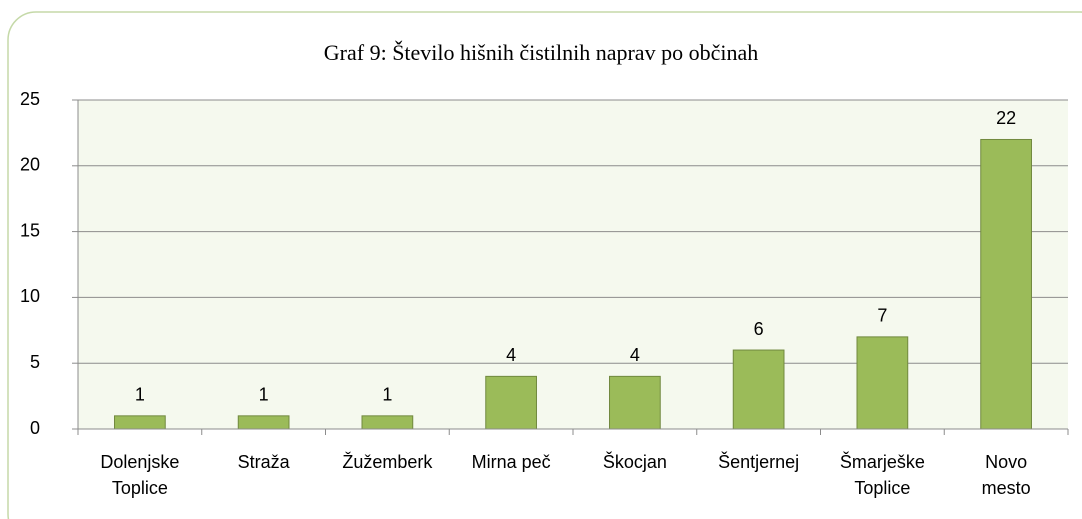 This screenshot has height=519, width=1082. What do you see at coordinates (882, 474) in the screenshot?
I see `x-tick-label: Šmarješke Toplice` at bounding box center [882, 474].